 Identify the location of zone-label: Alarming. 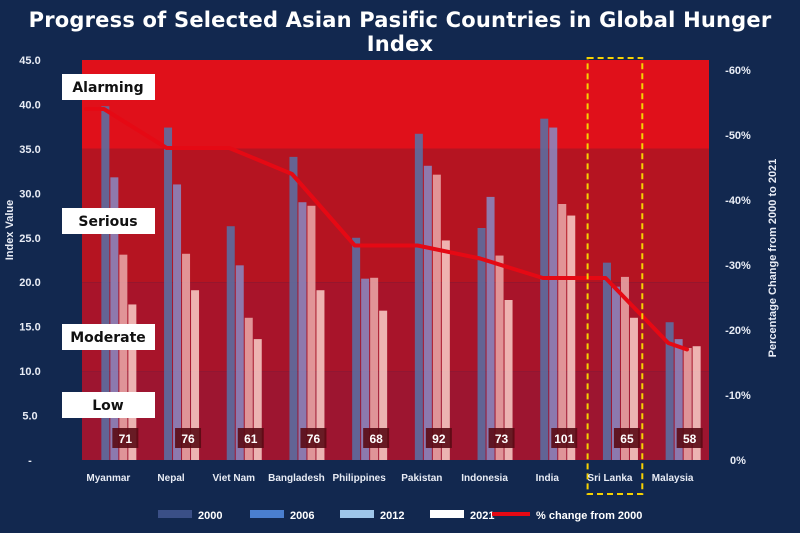
(107, 88).